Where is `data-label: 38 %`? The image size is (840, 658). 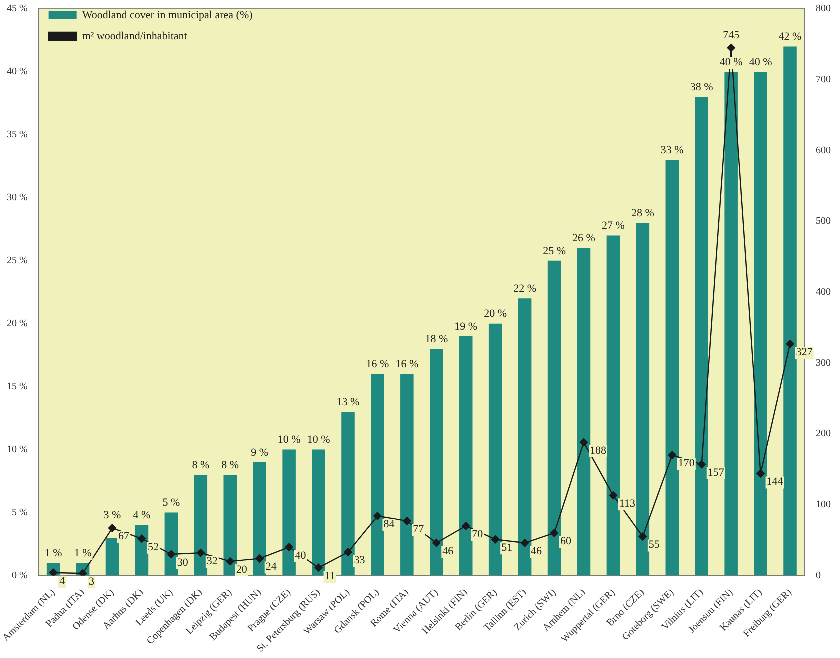
data-label: 38 % is located at coordinates (702, 88).